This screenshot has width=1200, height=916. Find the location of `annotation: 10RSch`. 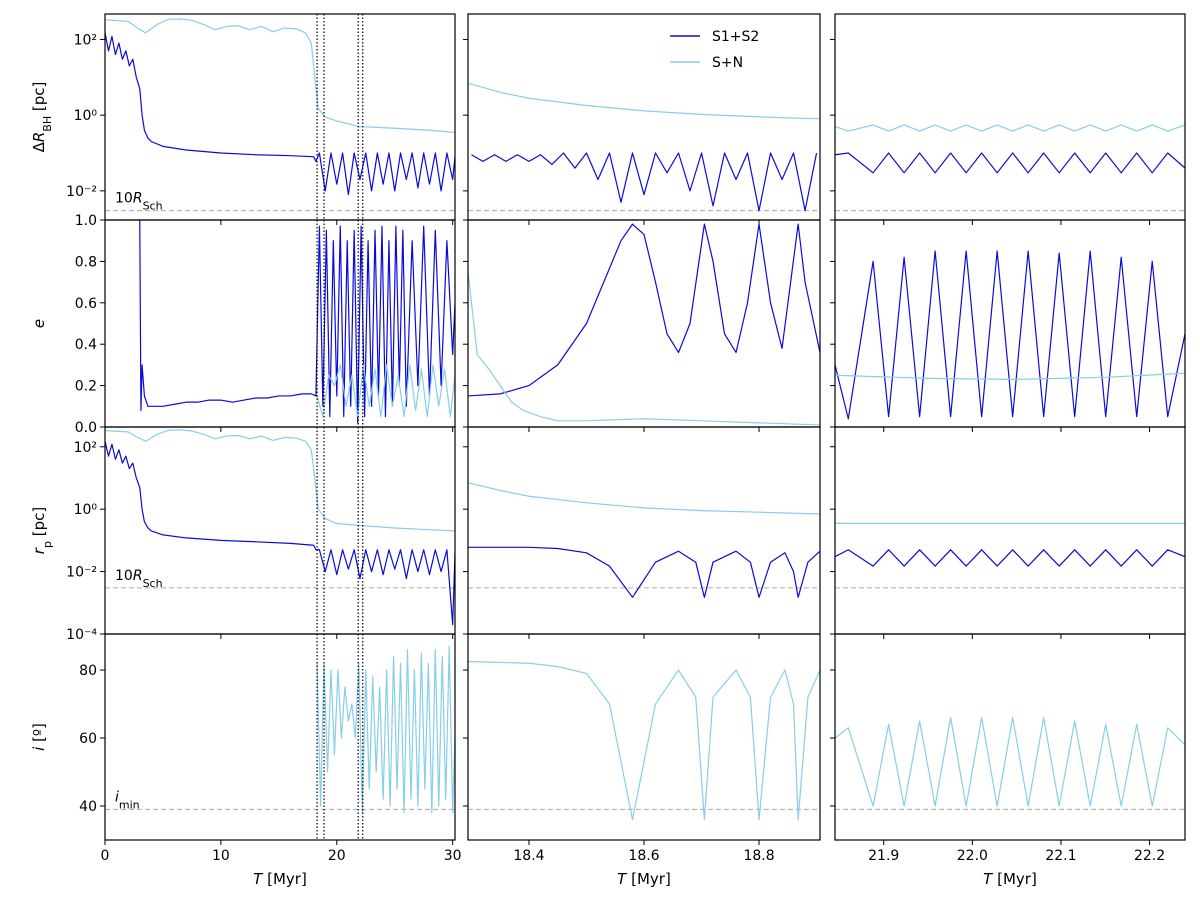

annotation: 10RSch is located at coordinates (139, 202).